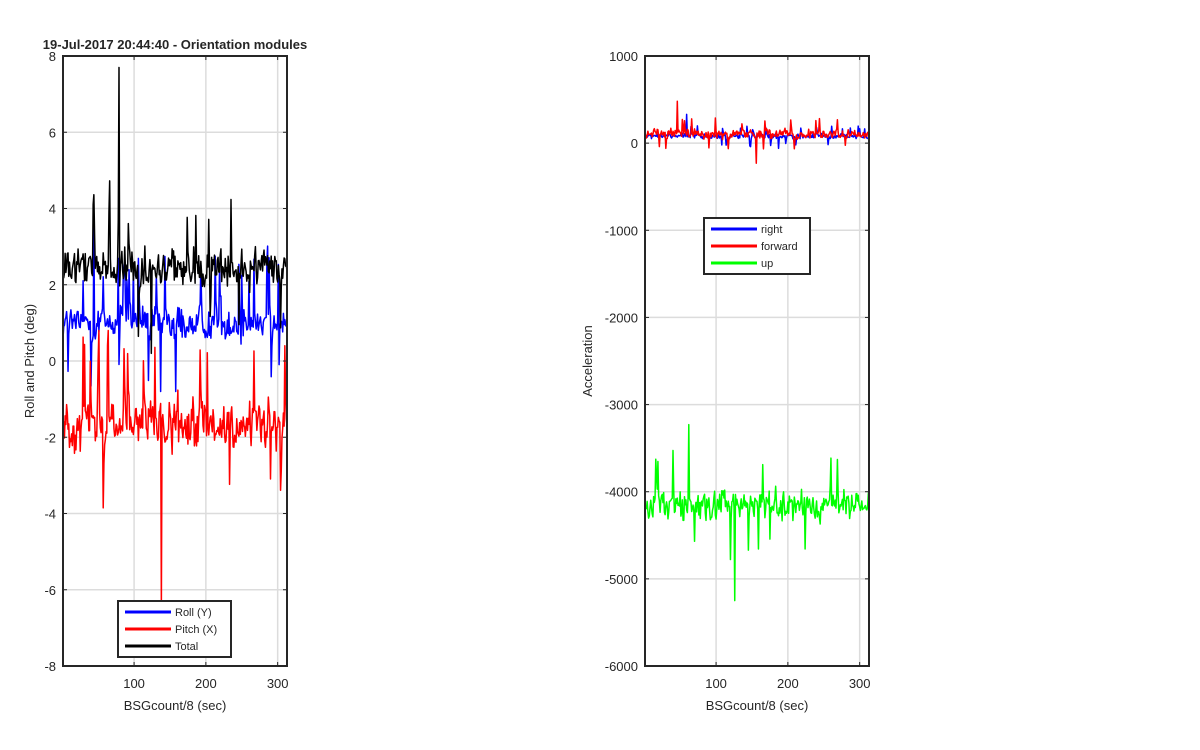  Describe the element at coordinates (29, 361) in the screenshot. I see `y-axis-label: Roll and Pitch (deg)` at that location.